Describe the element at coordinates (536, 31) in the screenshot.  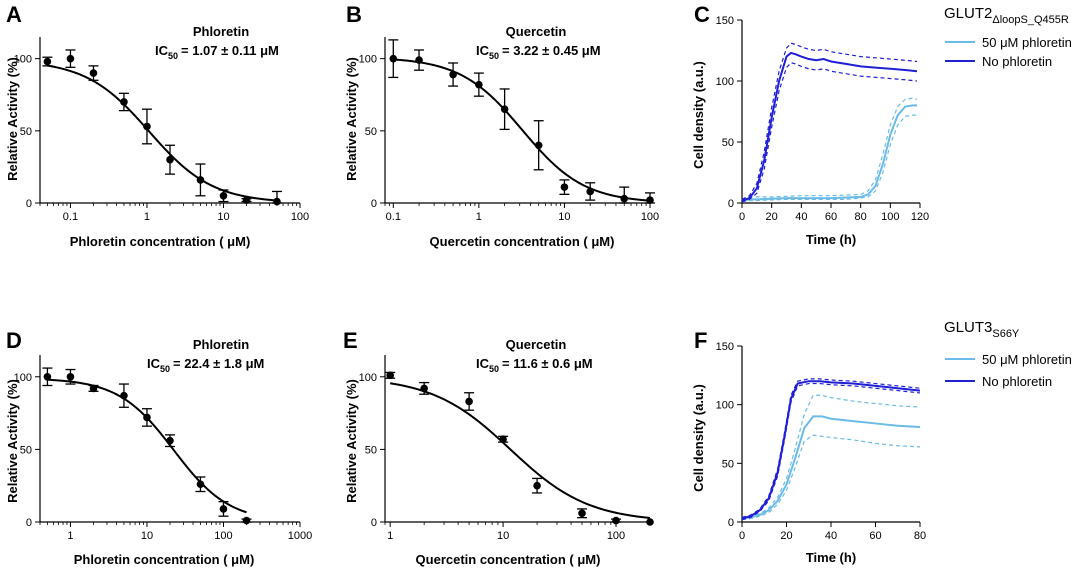
I see `panel-b-title: Quercetin` at that location.